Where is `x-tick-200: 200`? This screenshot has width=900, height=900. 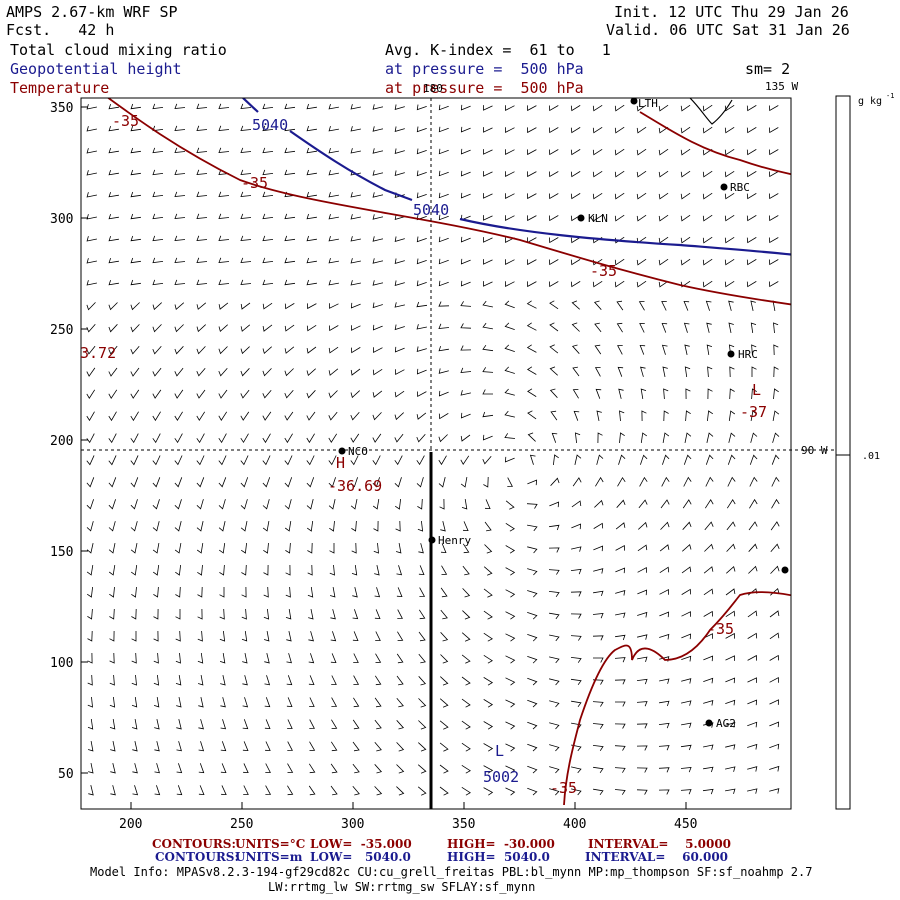 x-tick-200: 200 is located at coordinates (130, 824).